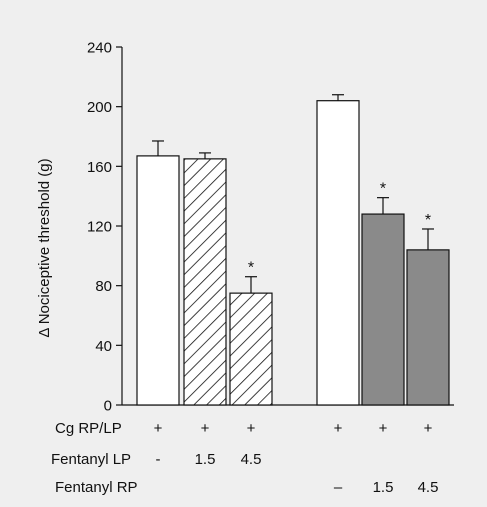  What do you see at coordinates (99, 48) in the screenshot?
I see `y-tick-label: 240` at bounding box center [99, 48].